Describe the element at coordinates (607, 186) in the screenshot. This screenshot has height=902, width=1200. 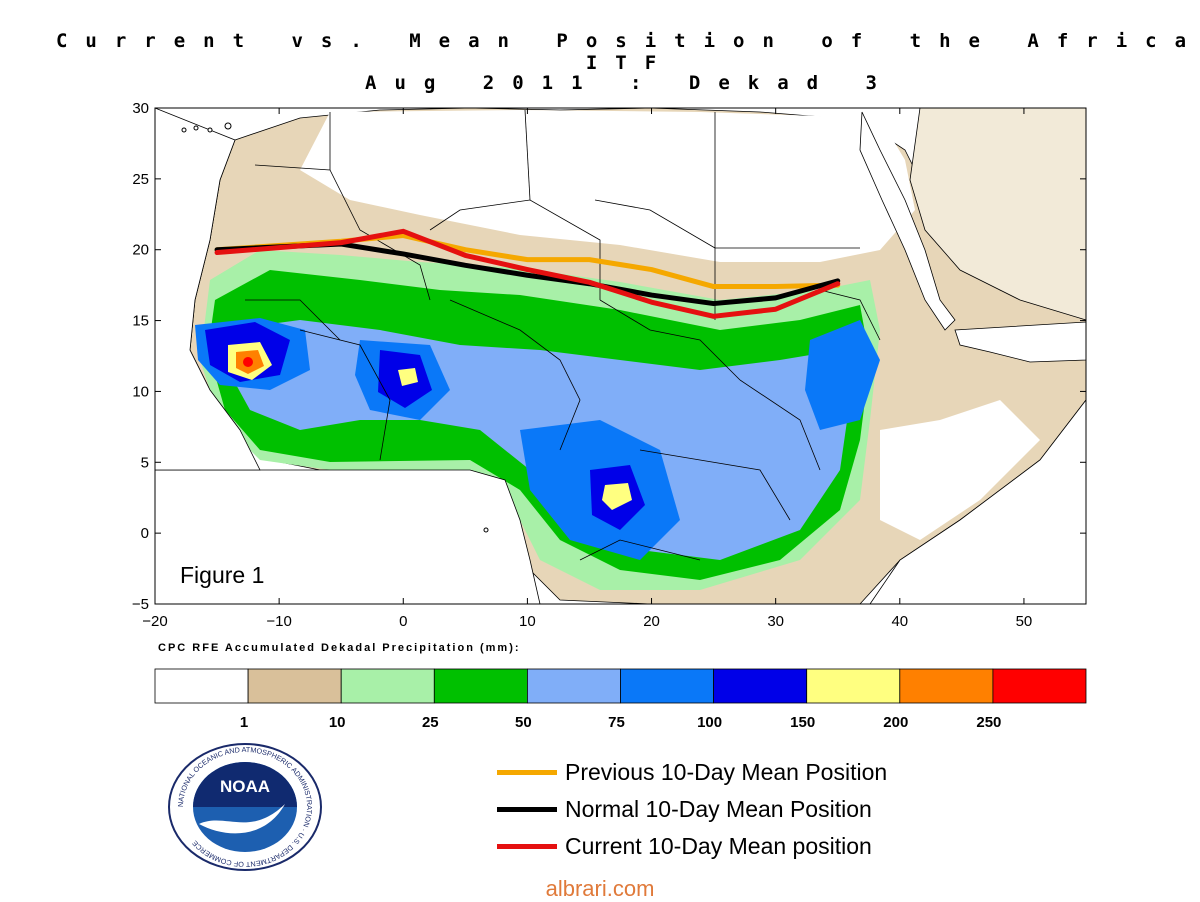
I see `sahara-dry` at that location.